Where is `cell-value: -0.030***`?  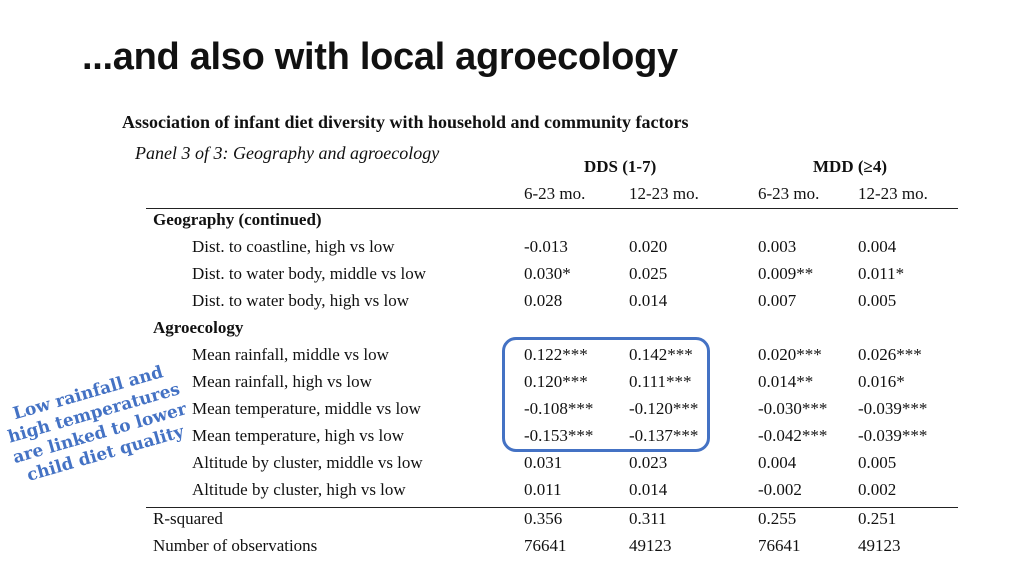 cell-value: -0.030*** is located at coordinates (793, 408).